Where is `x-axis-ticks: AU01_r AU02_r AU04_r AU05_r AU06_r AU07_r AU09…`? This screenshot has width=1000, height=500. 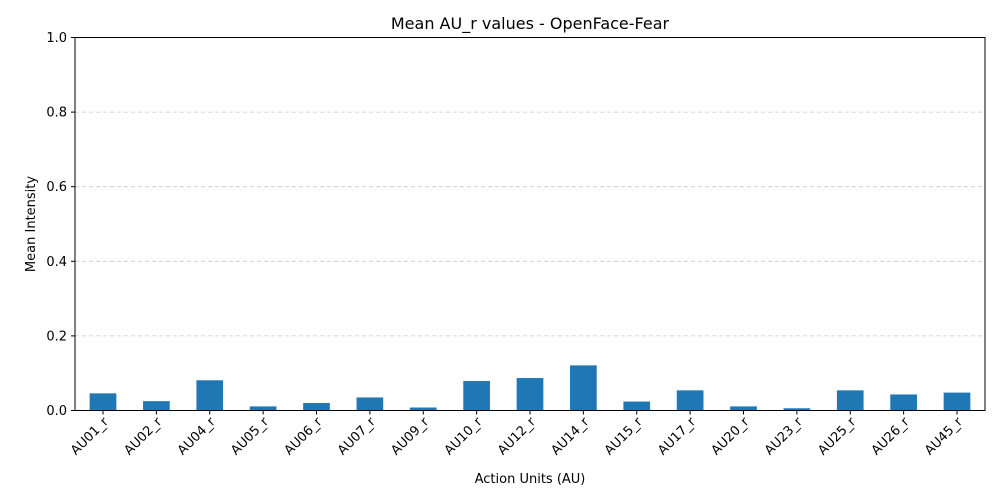
x-axis-ticks: AU01_r AU02_r AU04_r AU05_r AU06_r AU07_r AU09… is located at coordinates (517, 434).